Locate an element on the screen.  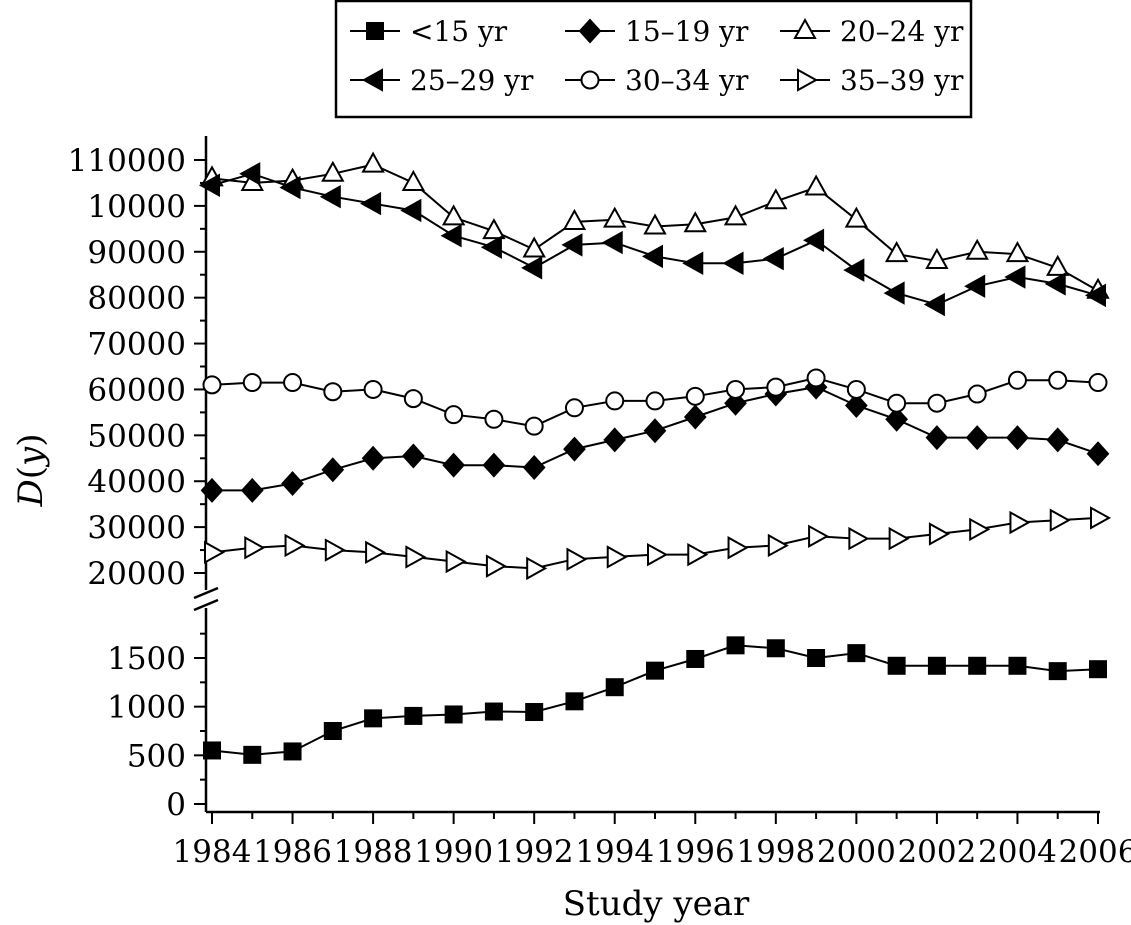
legend-label: 20–24 yr is located at coordinates (902, 31).